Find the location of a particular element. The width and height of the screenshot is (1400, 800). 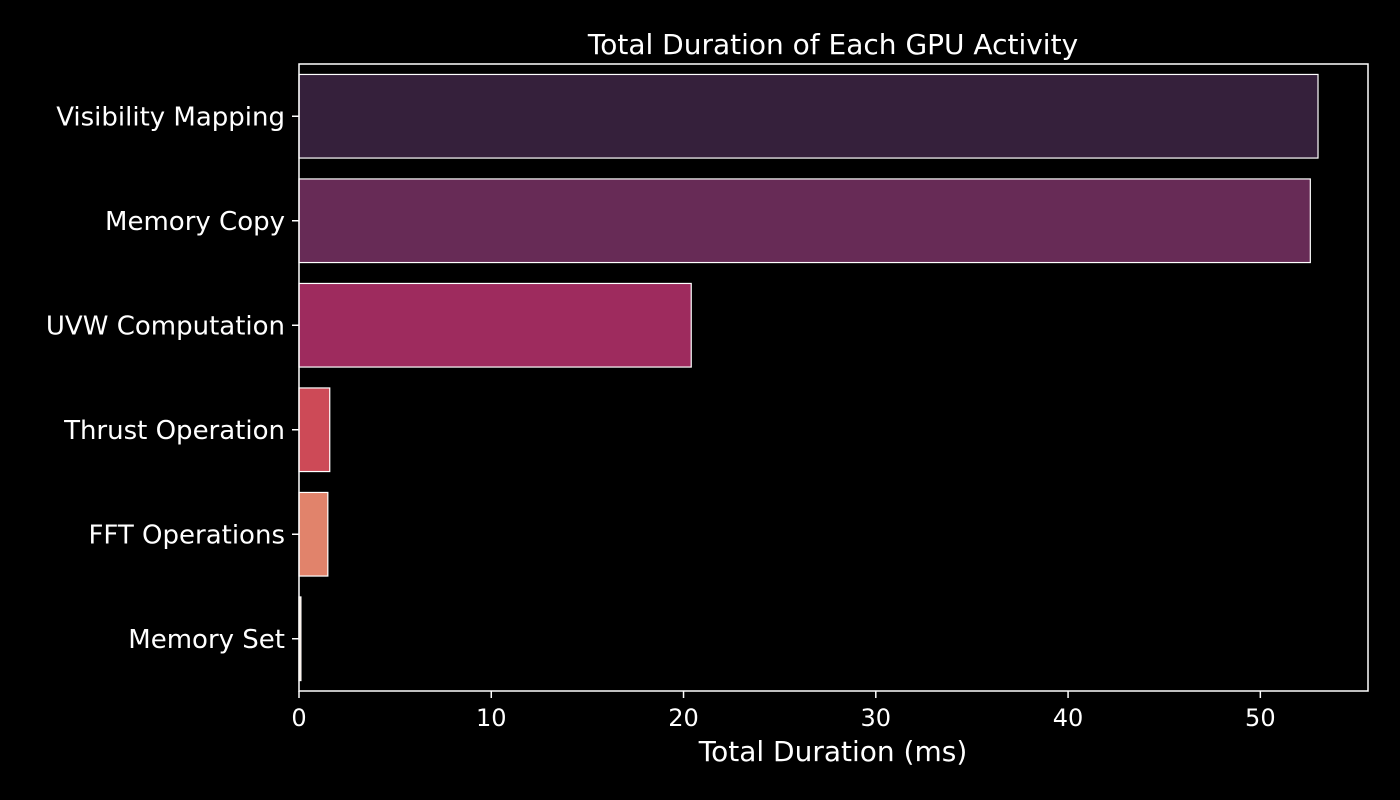

bar-fft-operations is located at coordinates (313, 534).